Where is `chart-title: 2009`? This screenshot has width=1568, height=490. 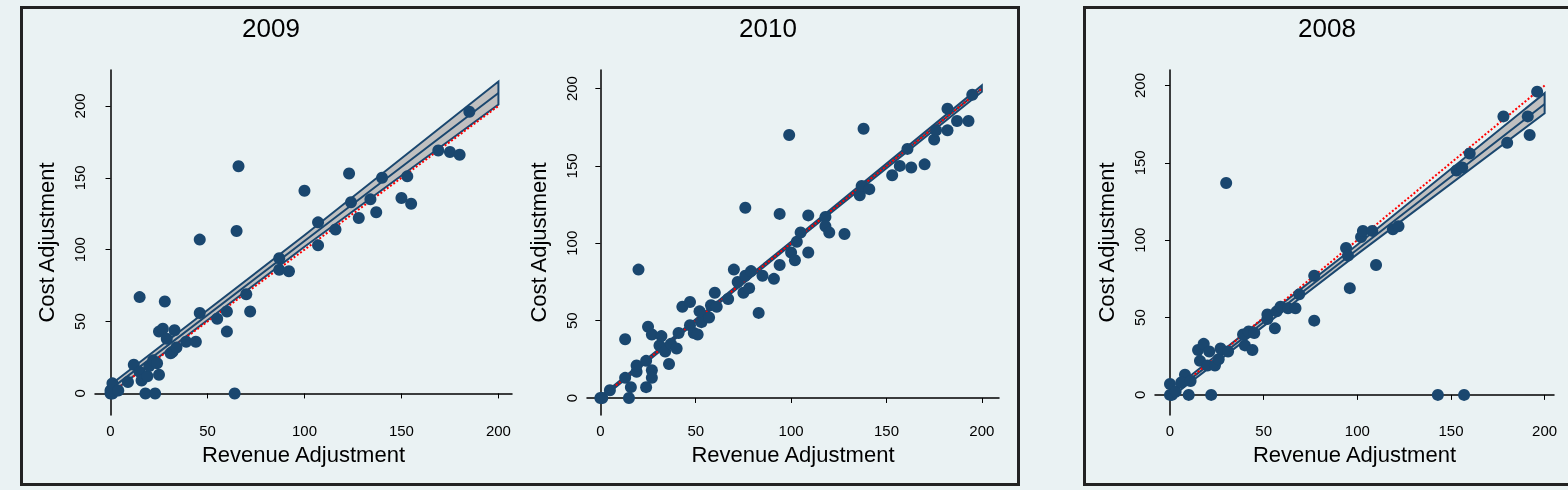
chart-title: 2009 is located at coordinates (271, 28).